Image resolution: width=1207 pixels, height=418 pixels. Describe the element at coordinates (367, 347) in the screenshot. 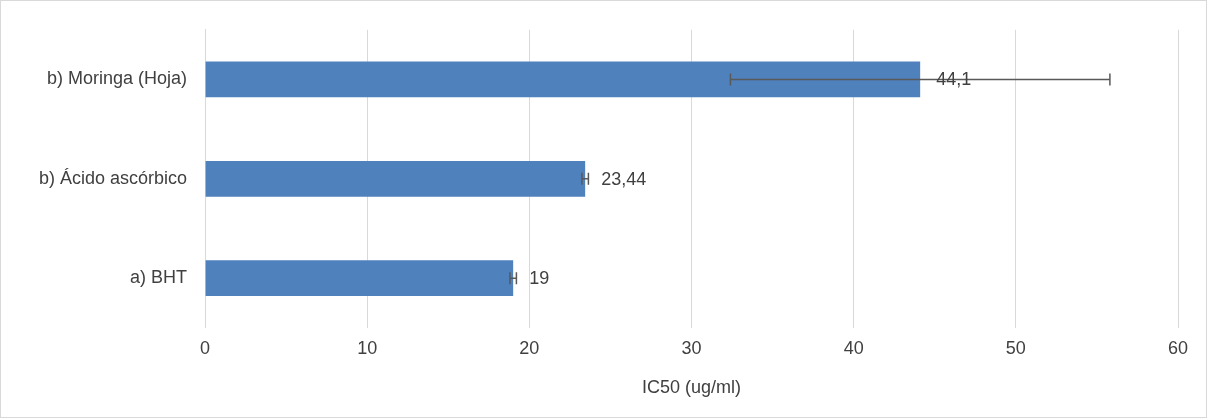

I see `x-tick-label: 10` at that location.